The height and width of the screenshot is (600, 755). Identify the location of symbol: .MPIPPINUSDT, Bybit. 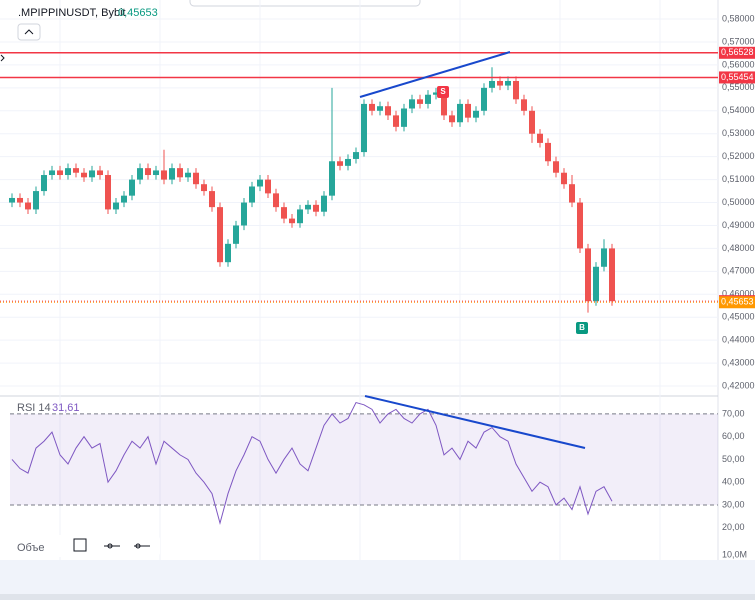
(72, 13).